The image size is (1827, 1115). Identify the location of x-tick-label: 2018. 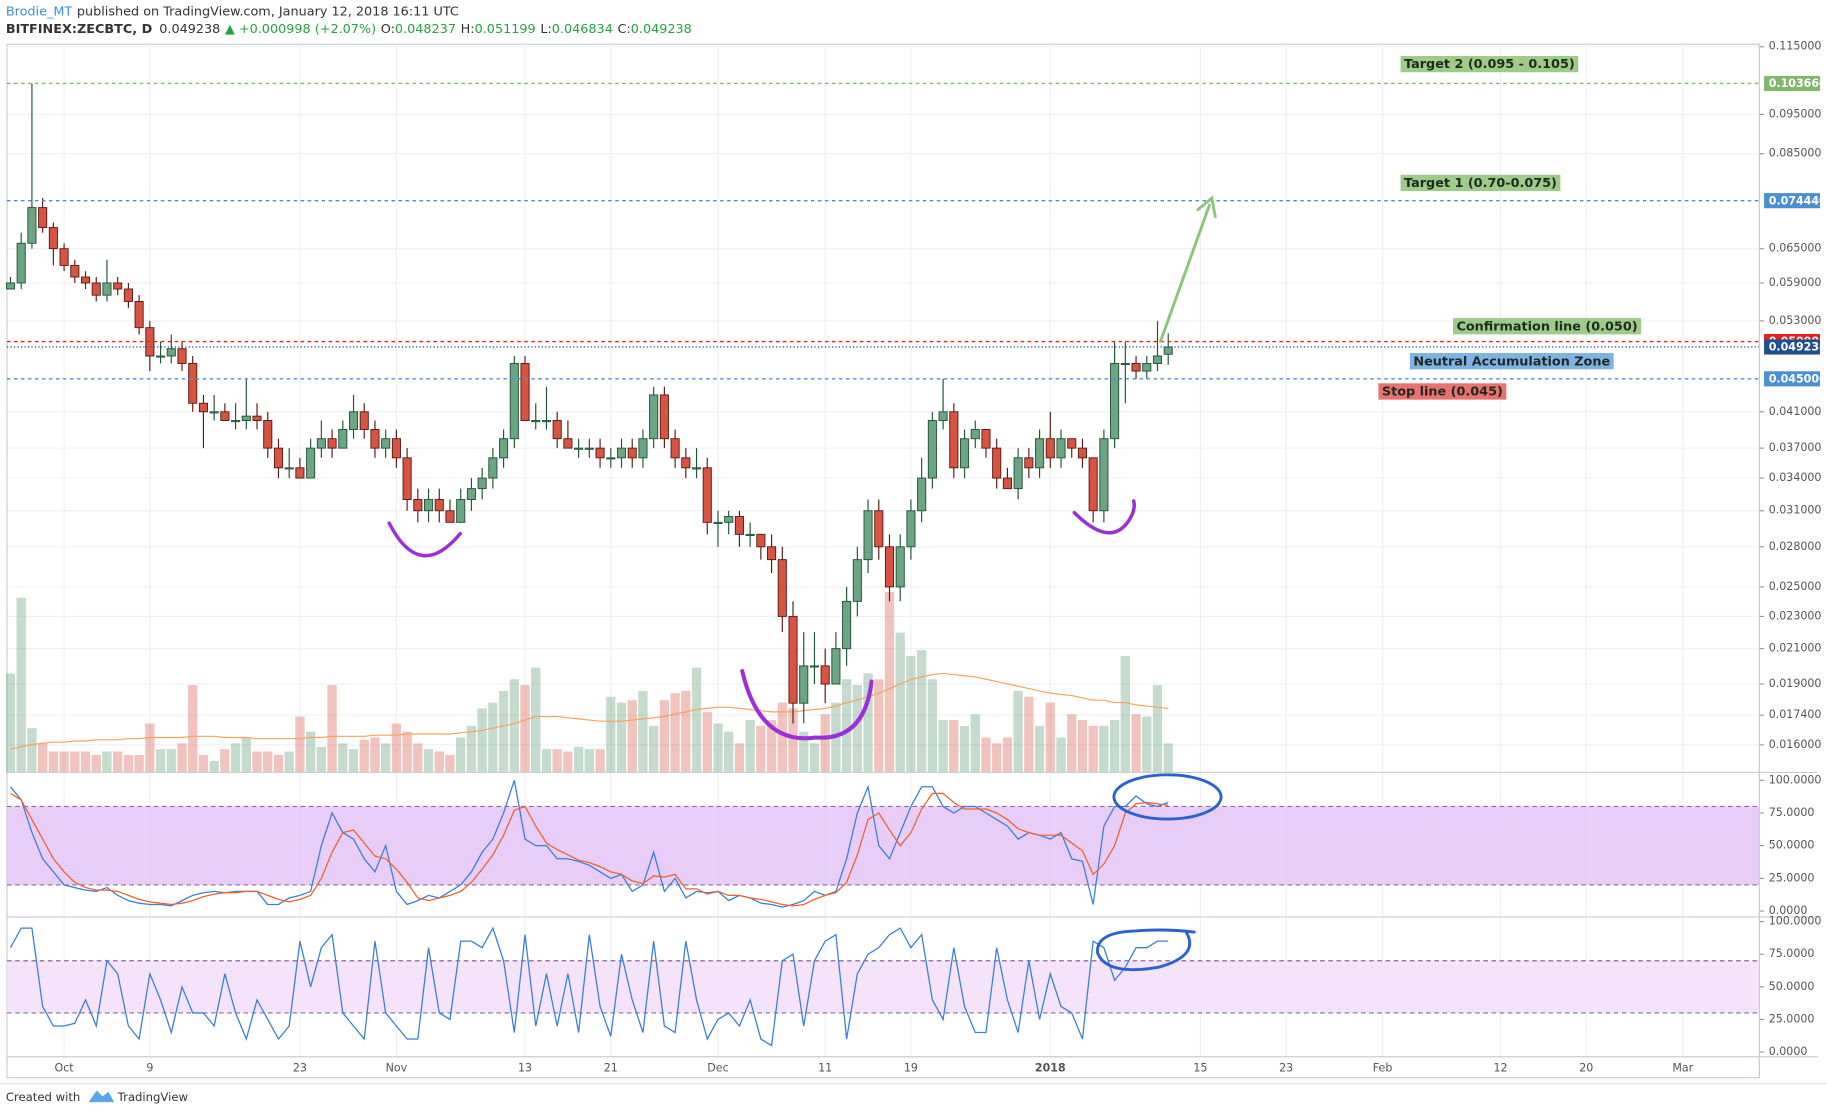
(1050, 1067).